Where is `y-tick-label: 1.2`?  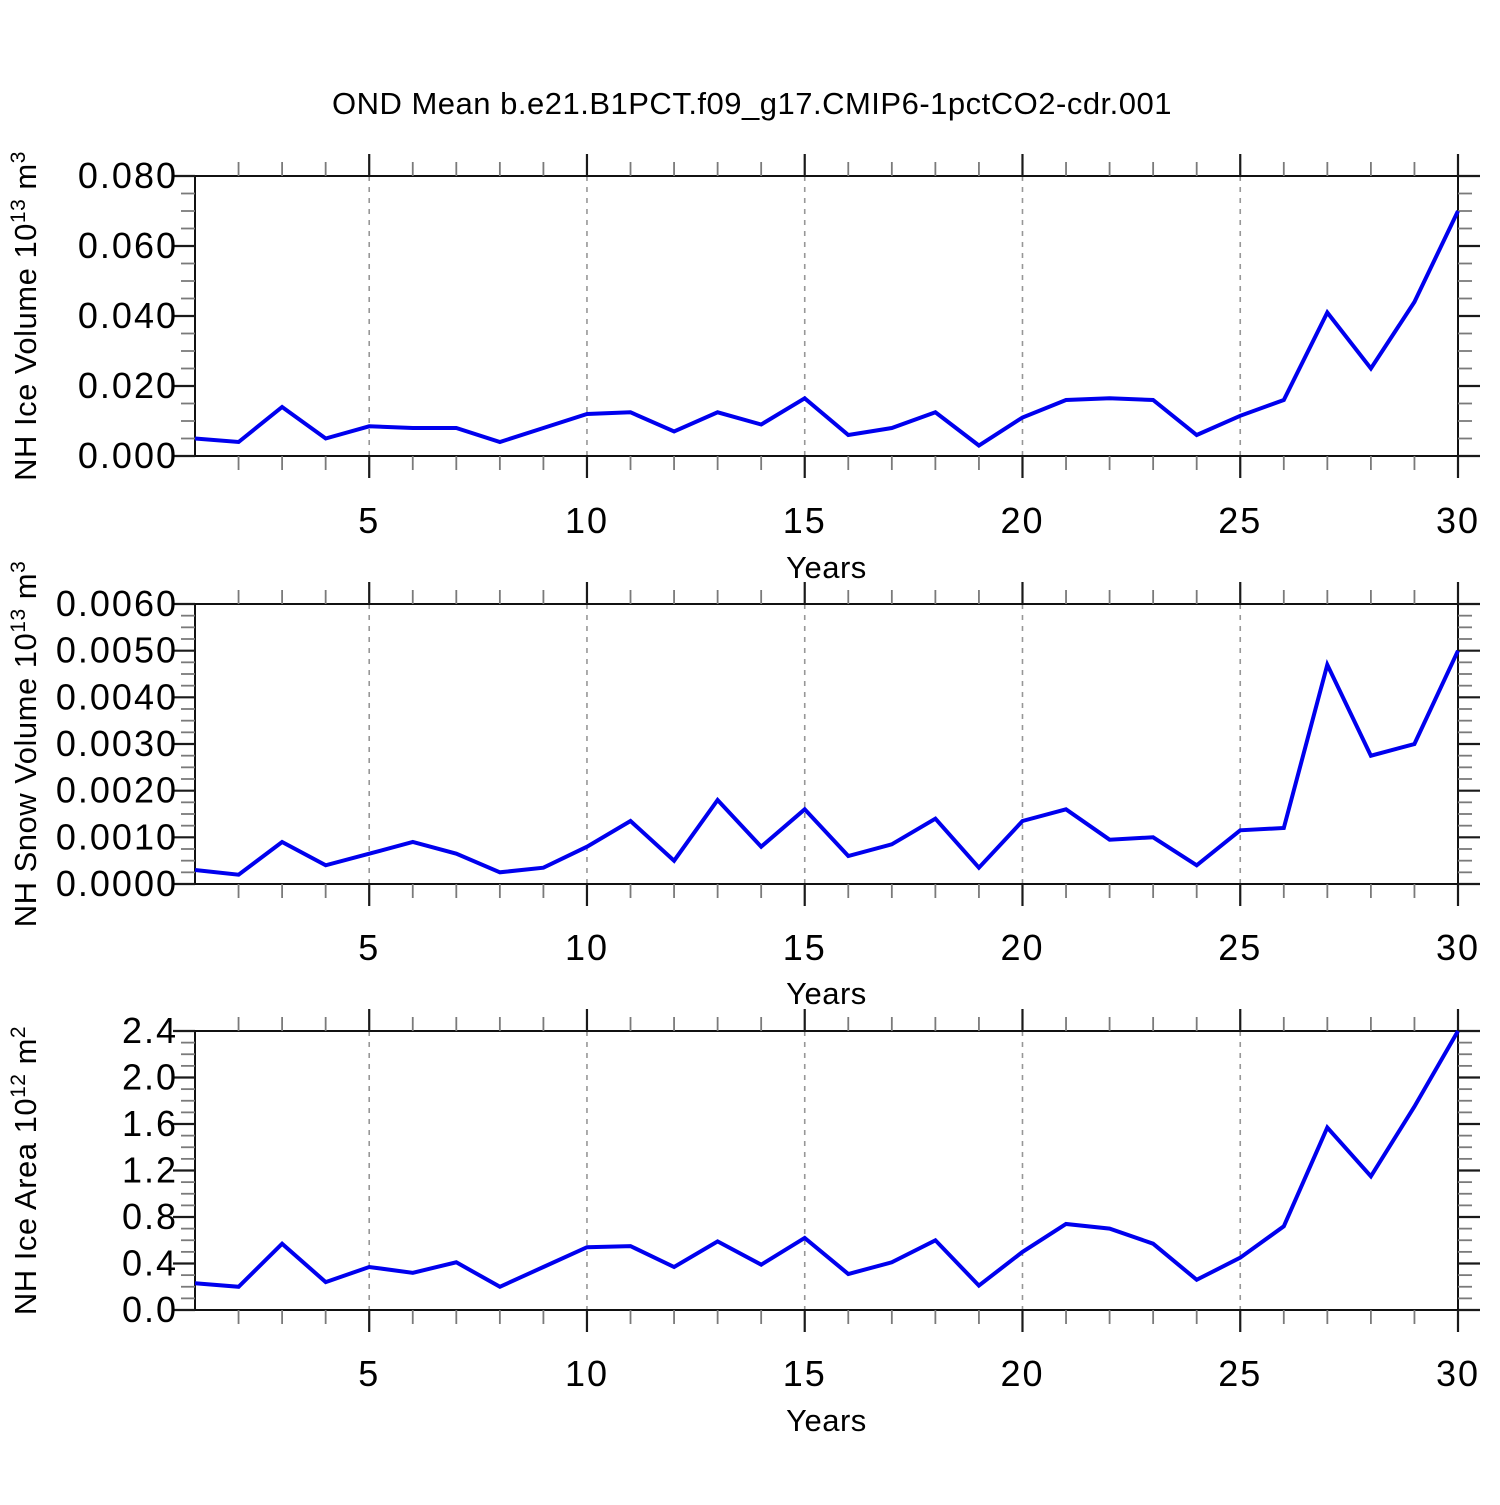
y-tick-label: 1.2 is located at coordinates (150, 1170).